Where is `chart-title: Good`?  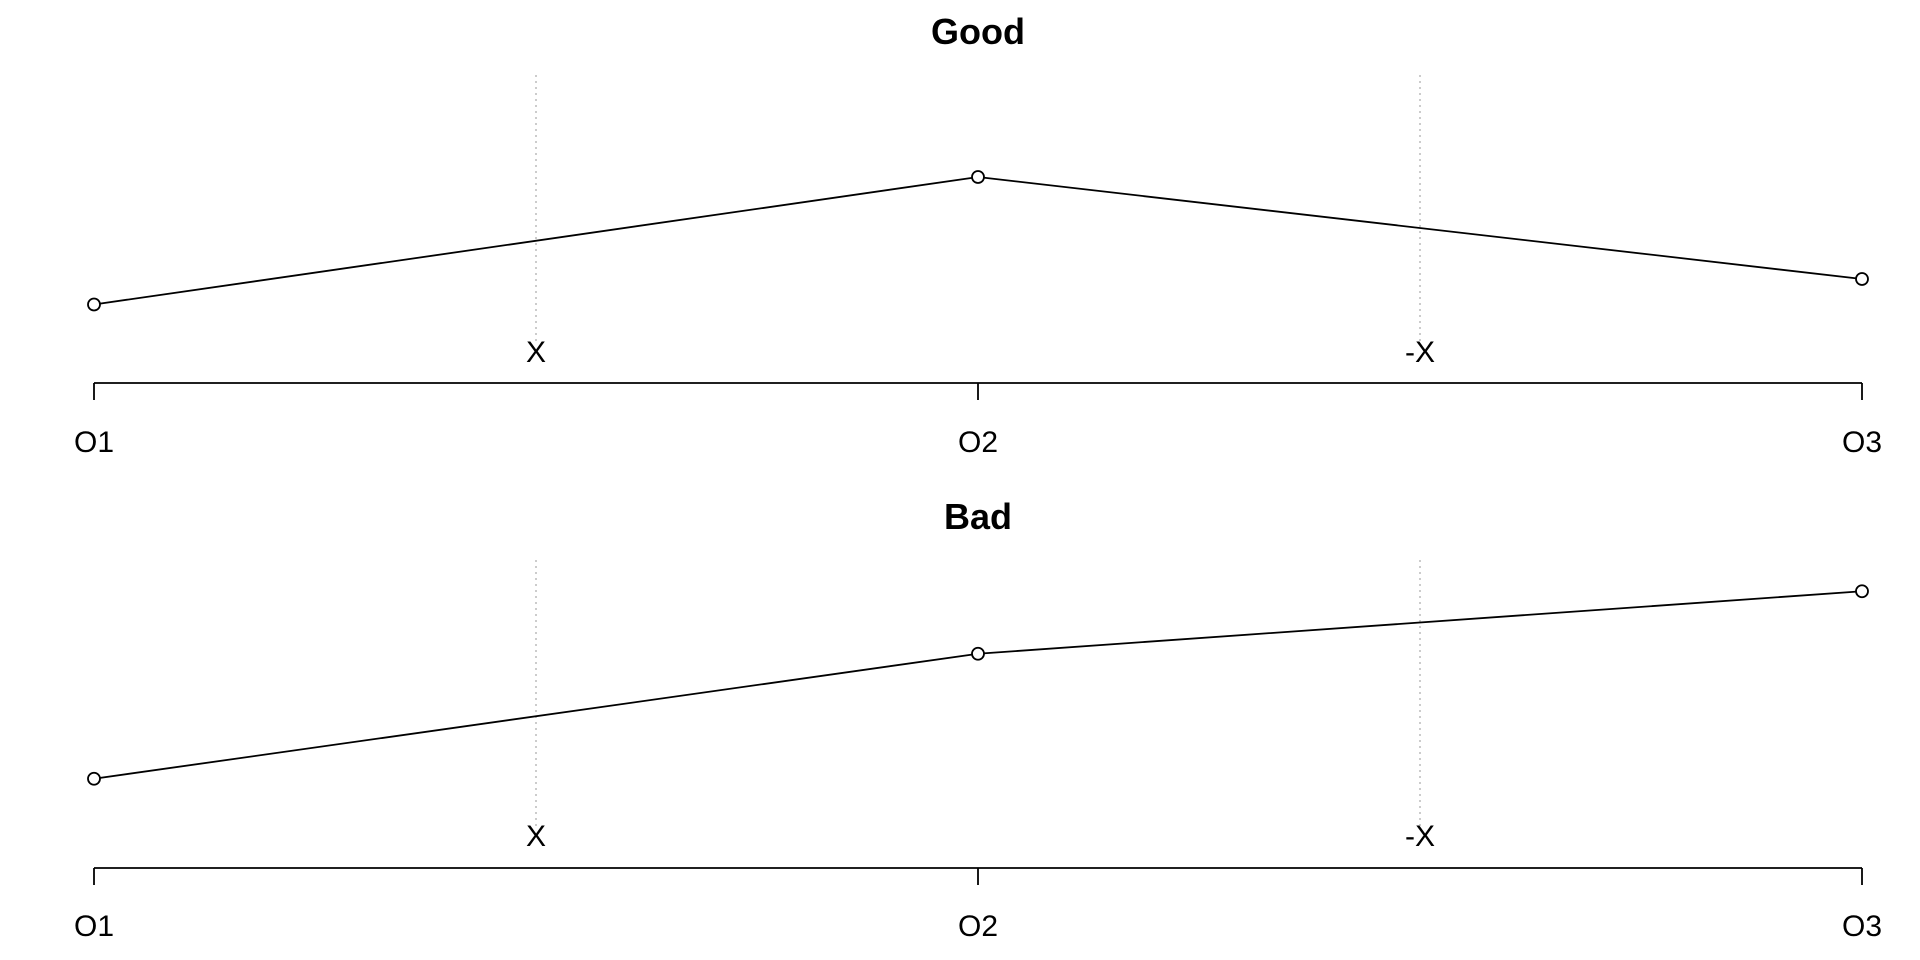 chart-title: Good is located at coordinates (978, 31).